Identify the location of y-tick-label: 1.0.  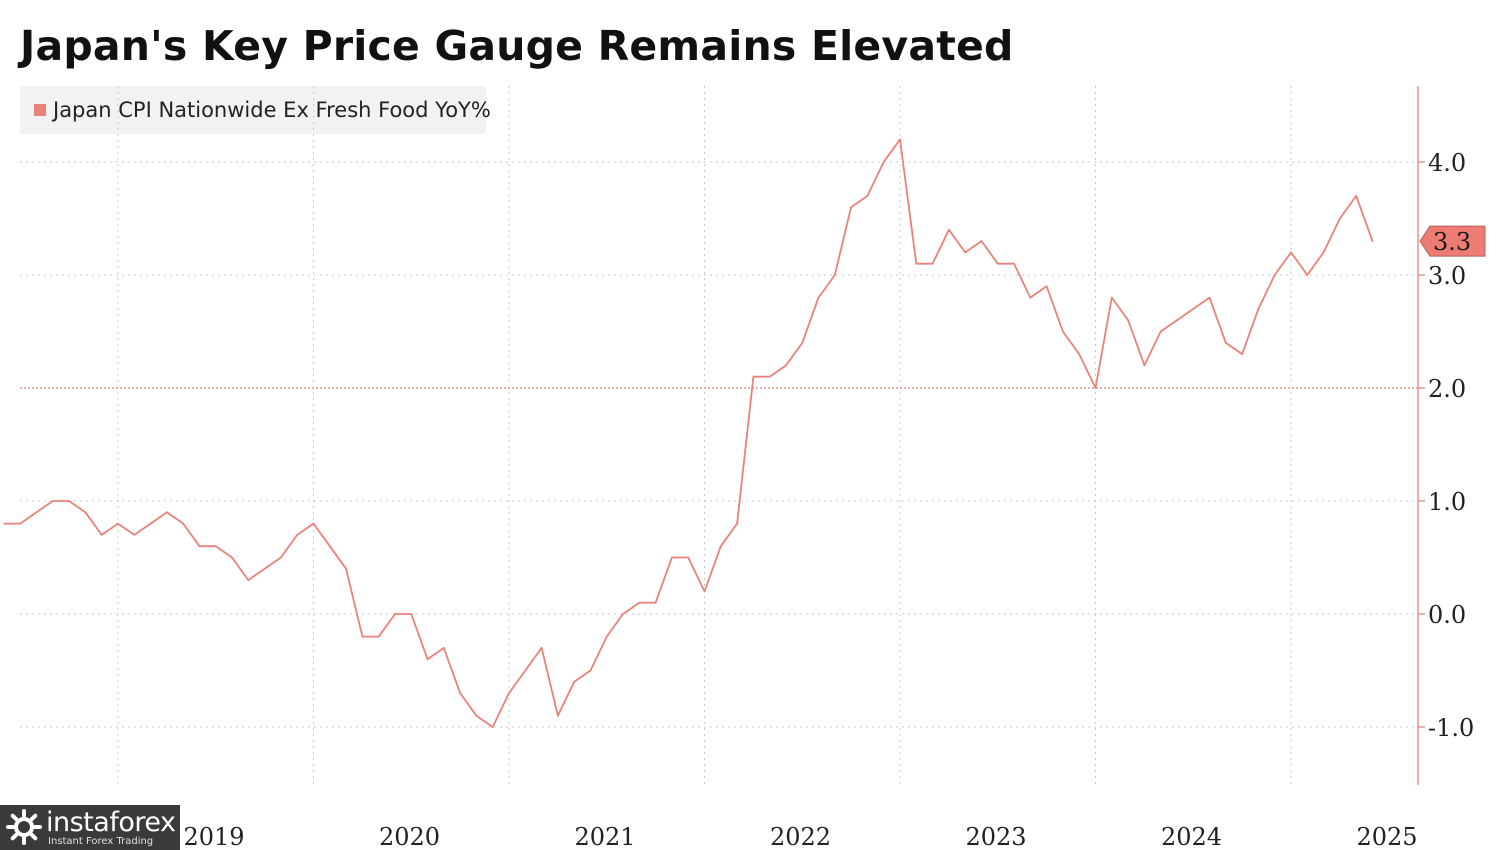
(1447, 502).